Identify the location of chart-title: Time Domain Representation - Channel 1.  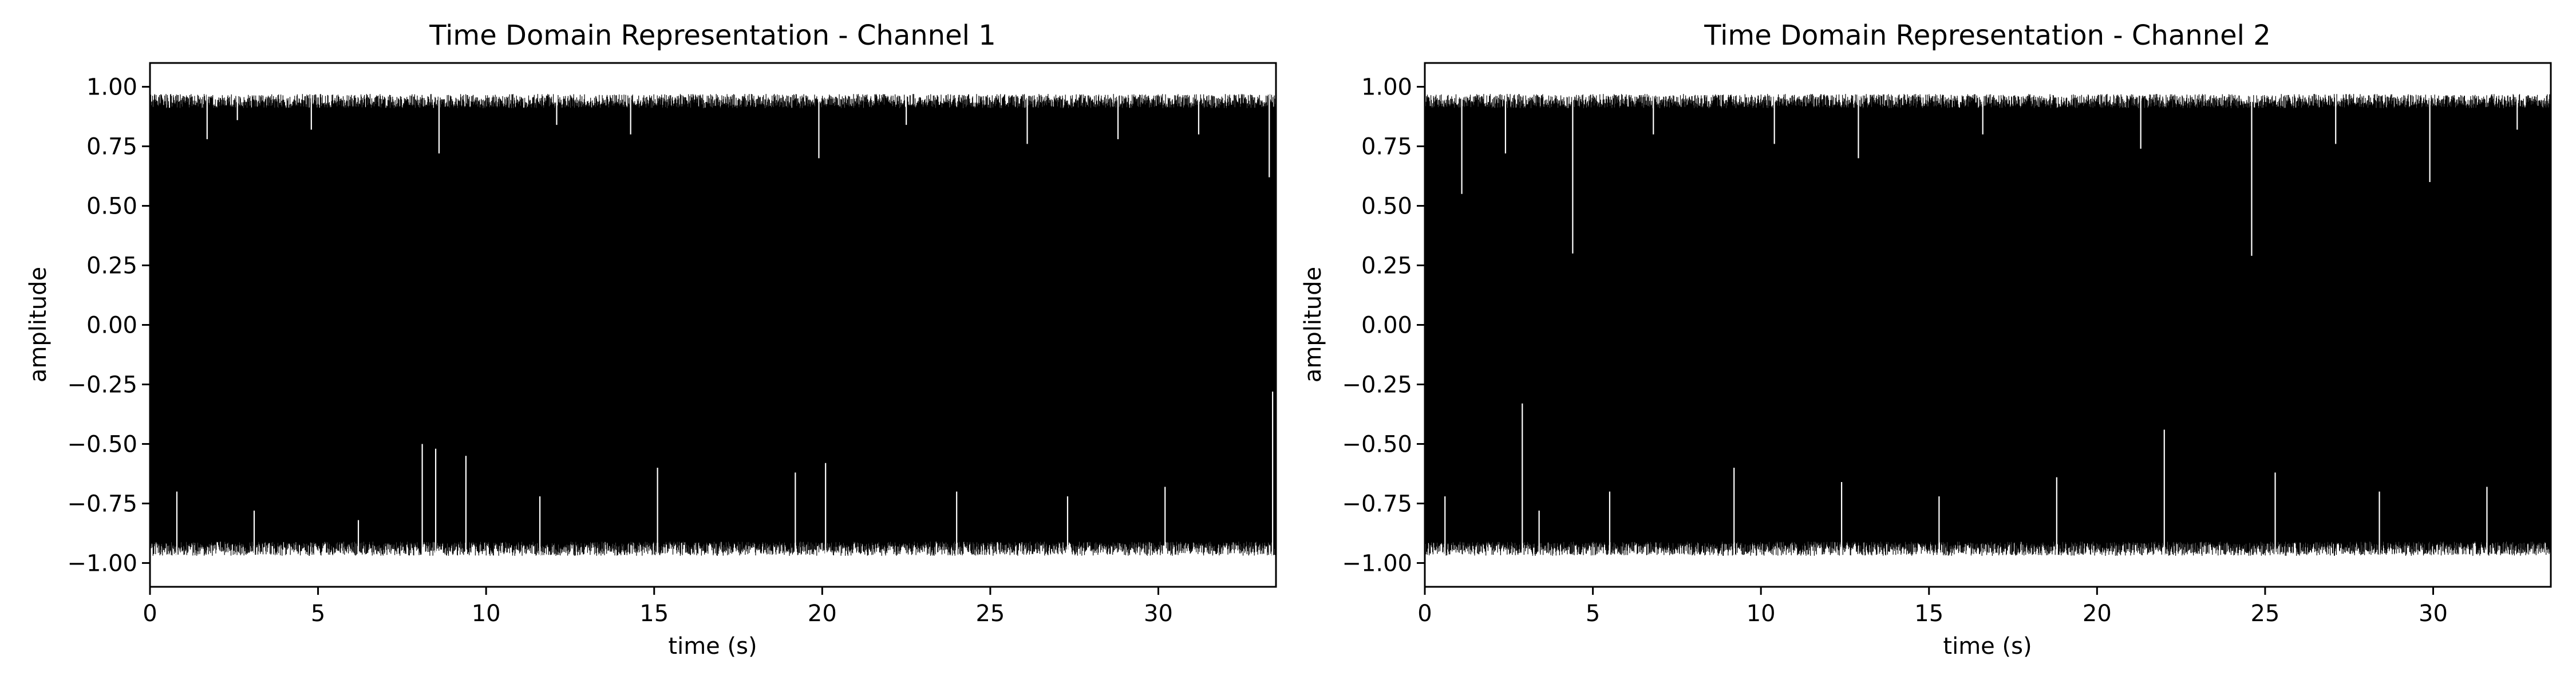
(712, 35).